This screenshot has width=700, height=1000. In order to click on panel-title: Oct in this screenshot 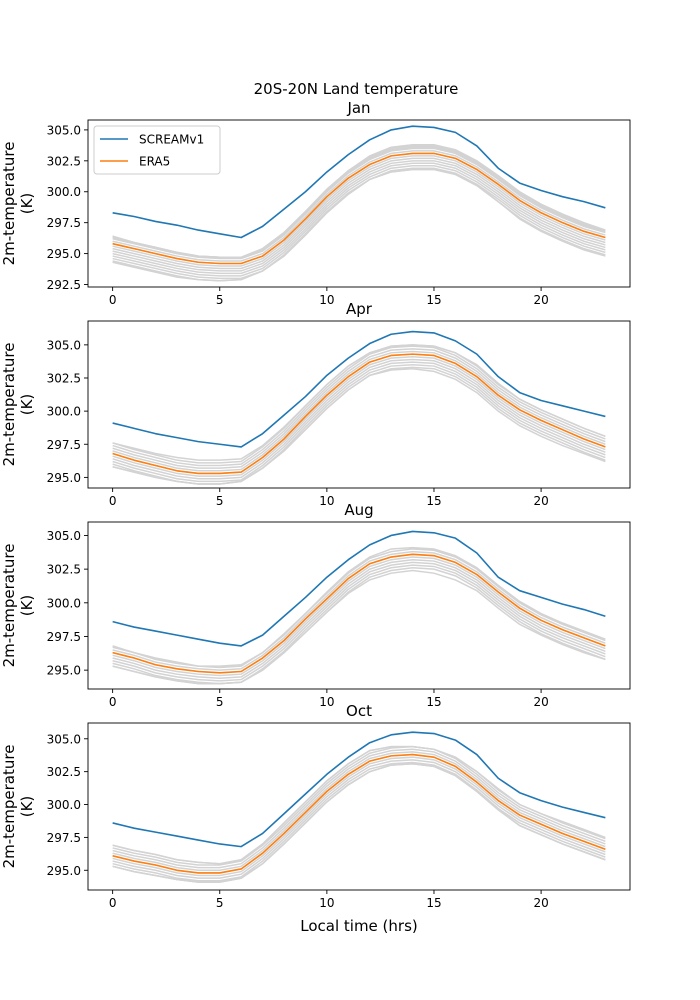, I will do `click(359, 711)`.